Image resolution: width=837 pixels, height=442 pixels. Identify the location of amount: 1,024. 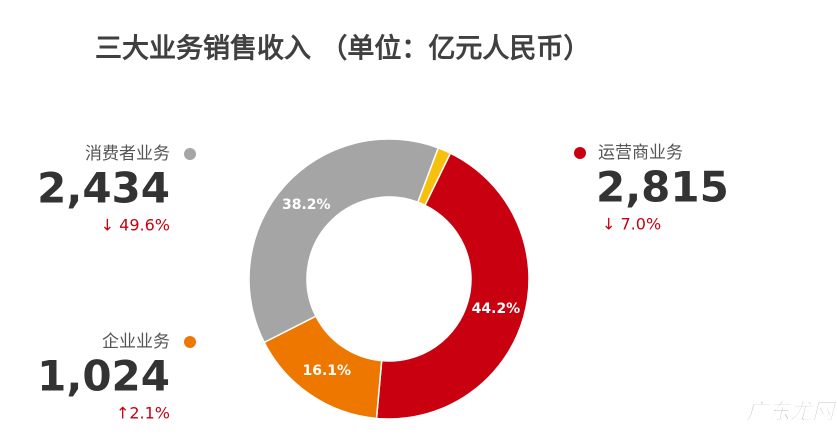
(103, 376).